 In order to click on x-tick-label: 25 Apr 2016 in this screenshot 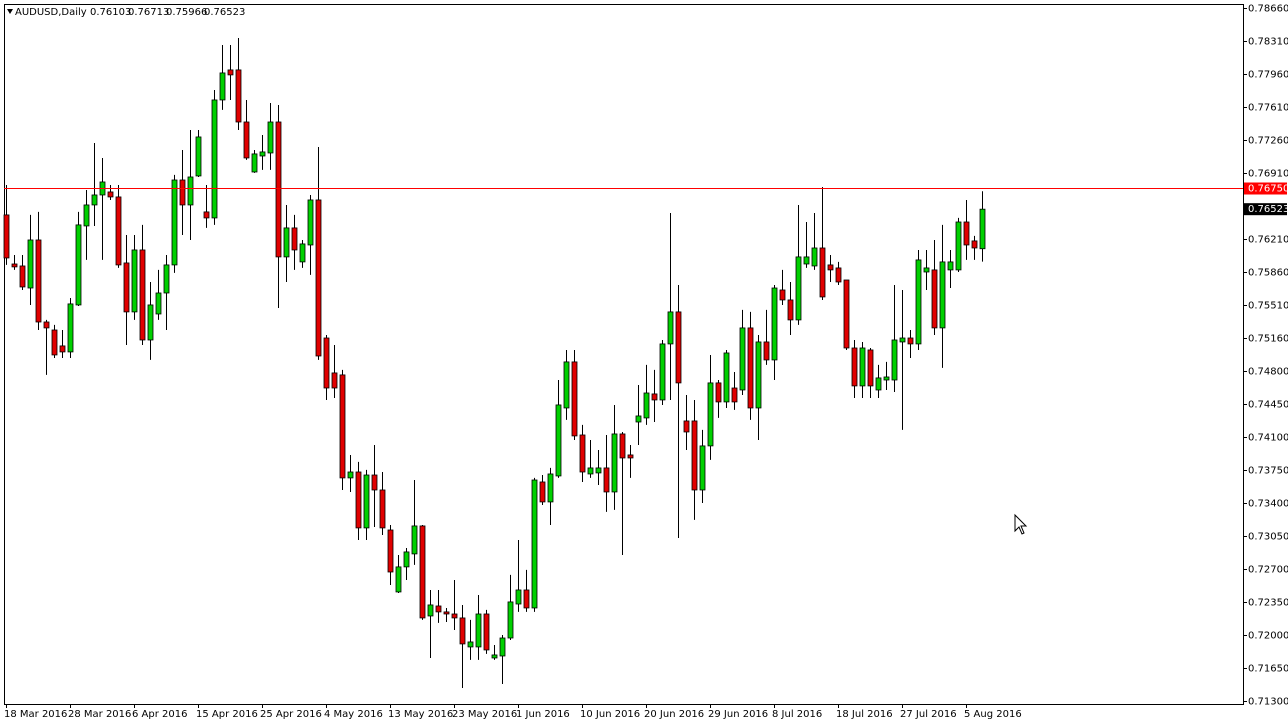, I will do `click(291, 714)`.